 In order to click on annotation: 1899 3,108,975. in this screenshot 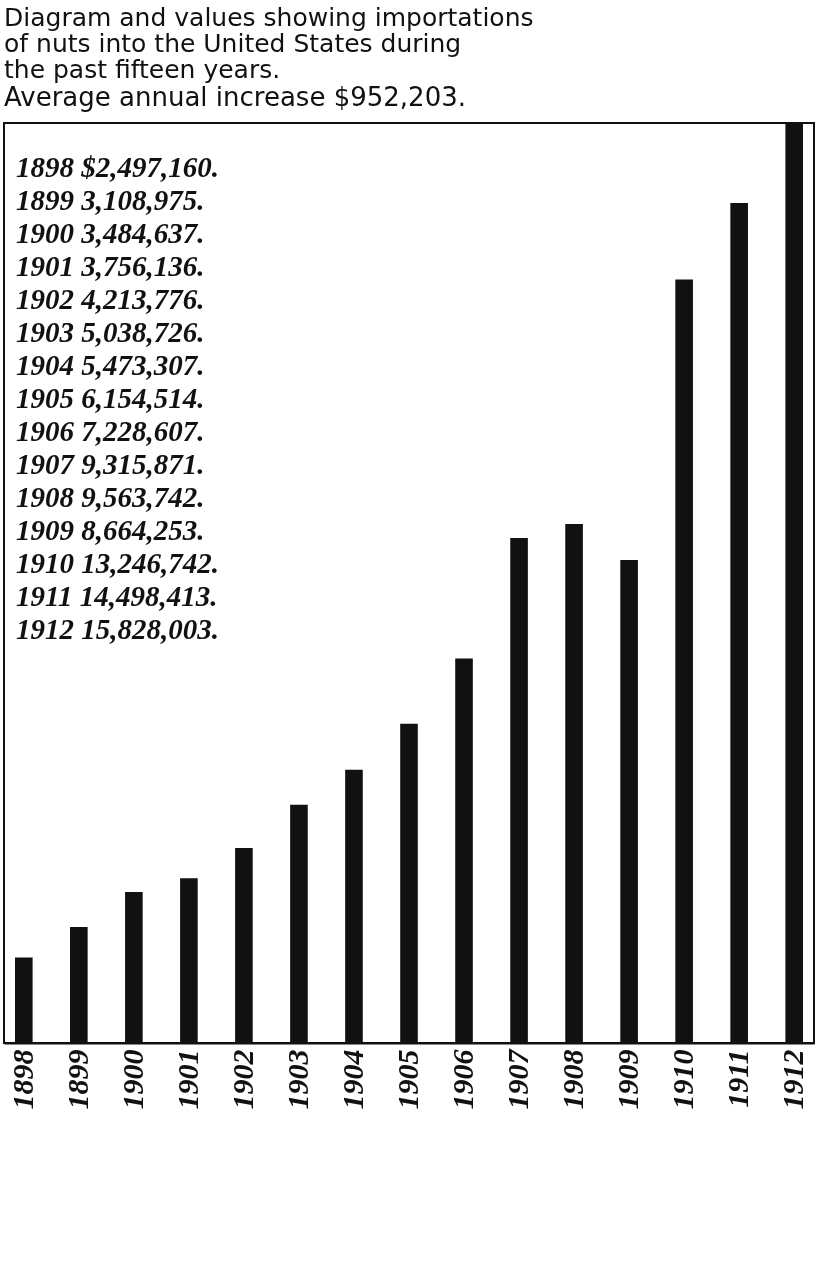, I will do `click(110, 200)`.